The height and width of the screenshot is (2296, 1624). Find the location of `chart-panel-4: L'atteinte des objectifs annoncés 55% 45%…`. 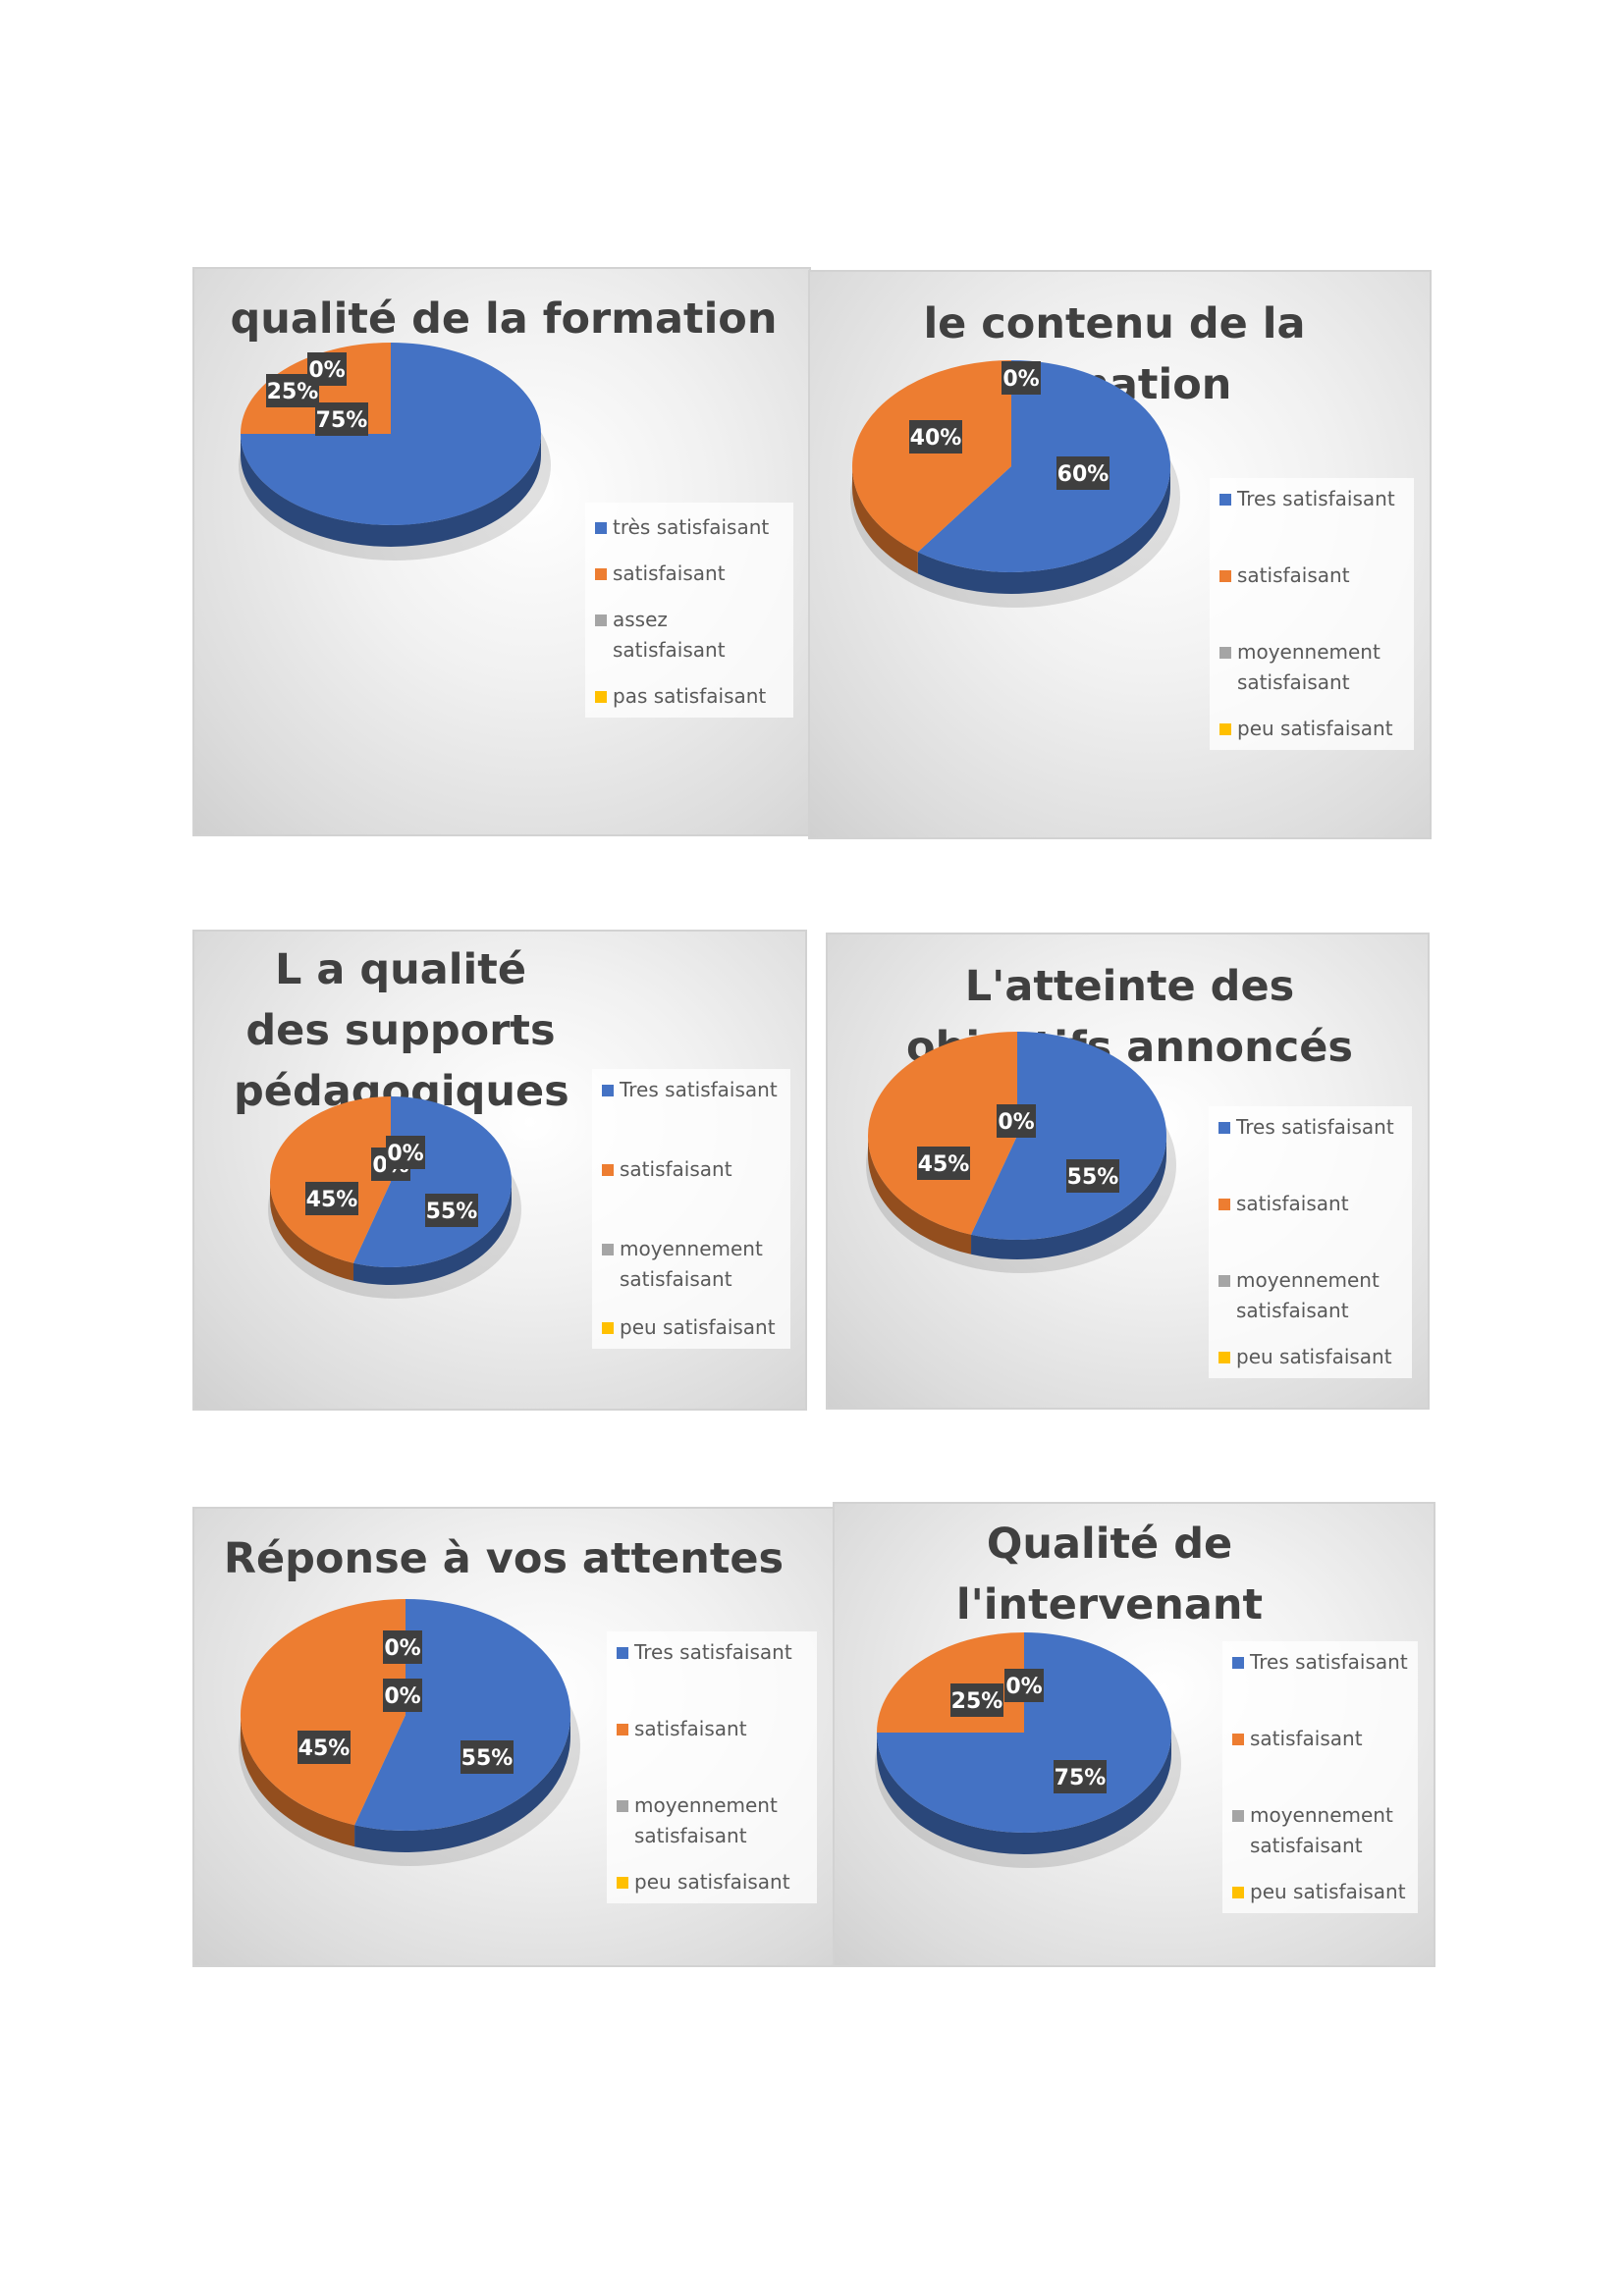

chart-panel-4: L'atteinte des objectifs annoncés 55% 45%… is located at coordinates (1128, 1171).